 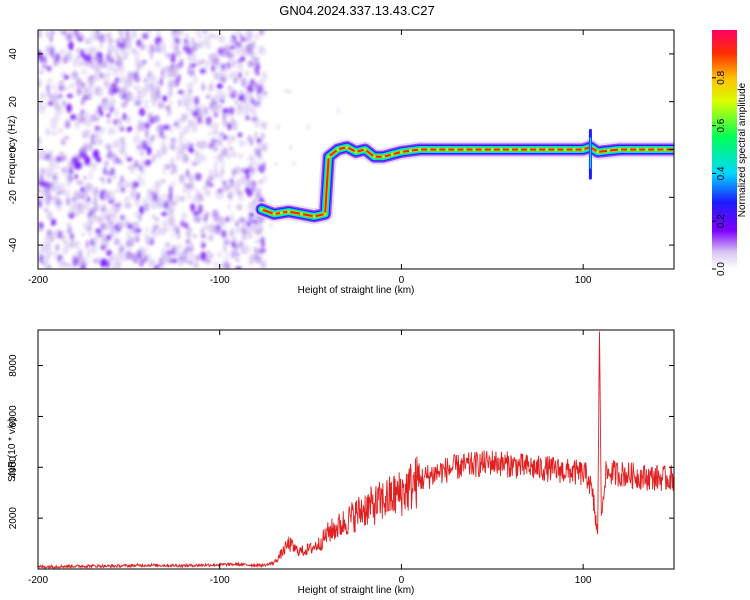 What do you see at coordinates (356, 290) in the screenshot?
I see `heatmap-xlabel: Height of straight line (km)` at bounding box center [356, 290].